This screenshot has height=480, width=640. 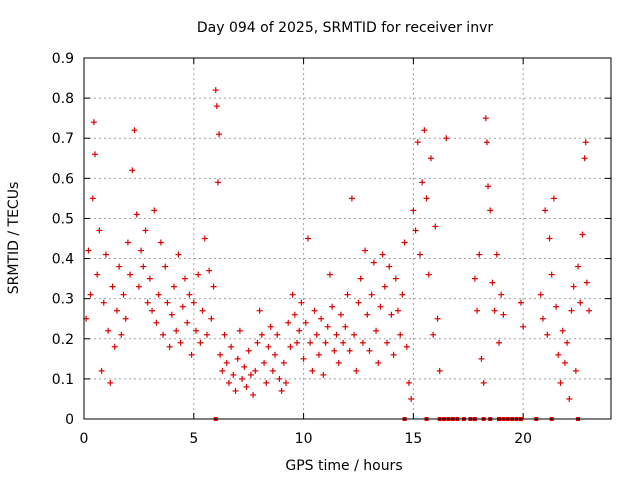 What do you see at coordinates (63, 260) in the screenshot?
I see `y-tick-label: 0.4` at bounding box center [63, 260].